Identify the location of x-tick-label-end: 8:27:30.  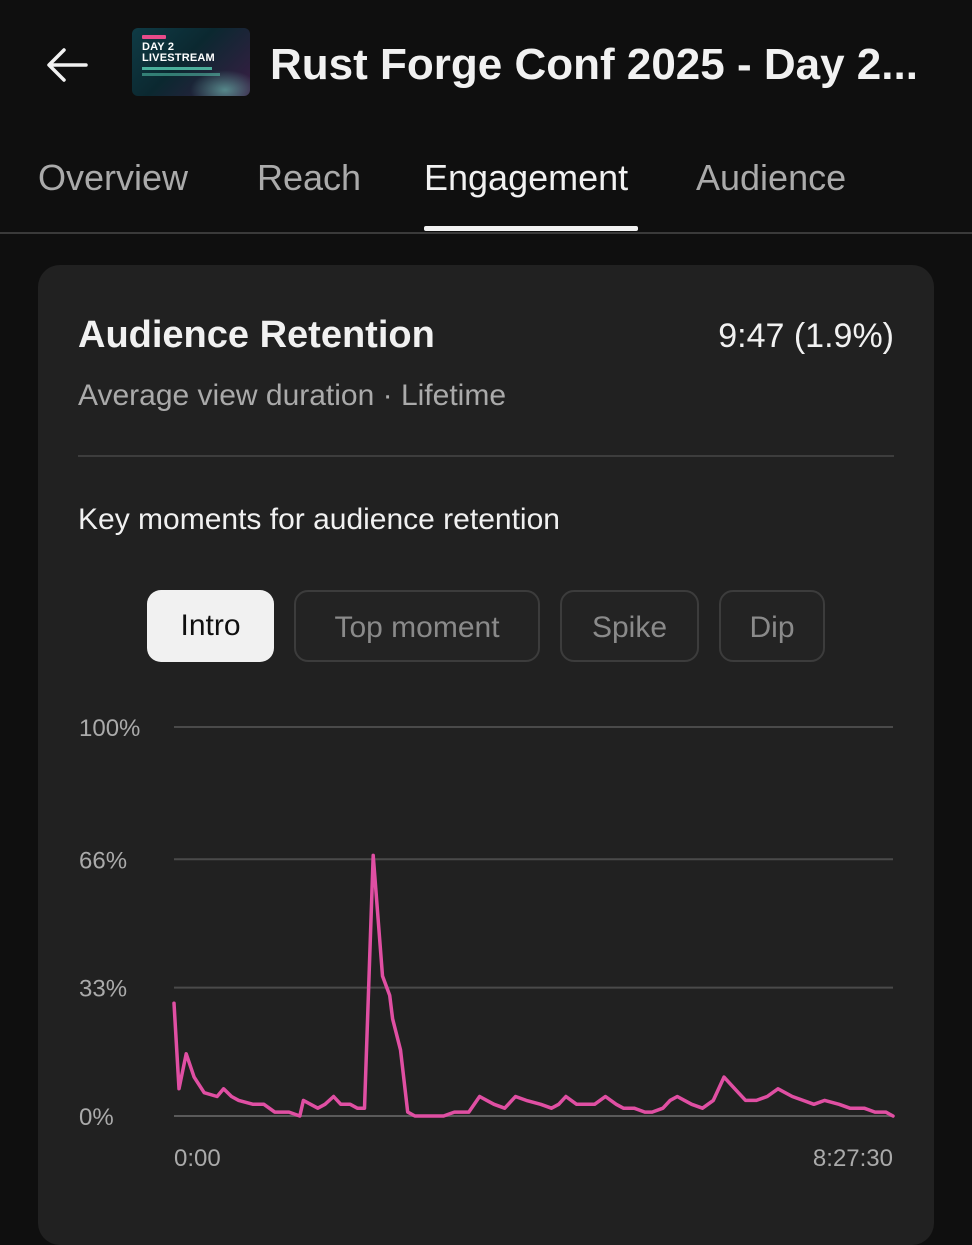
(853, 1158).